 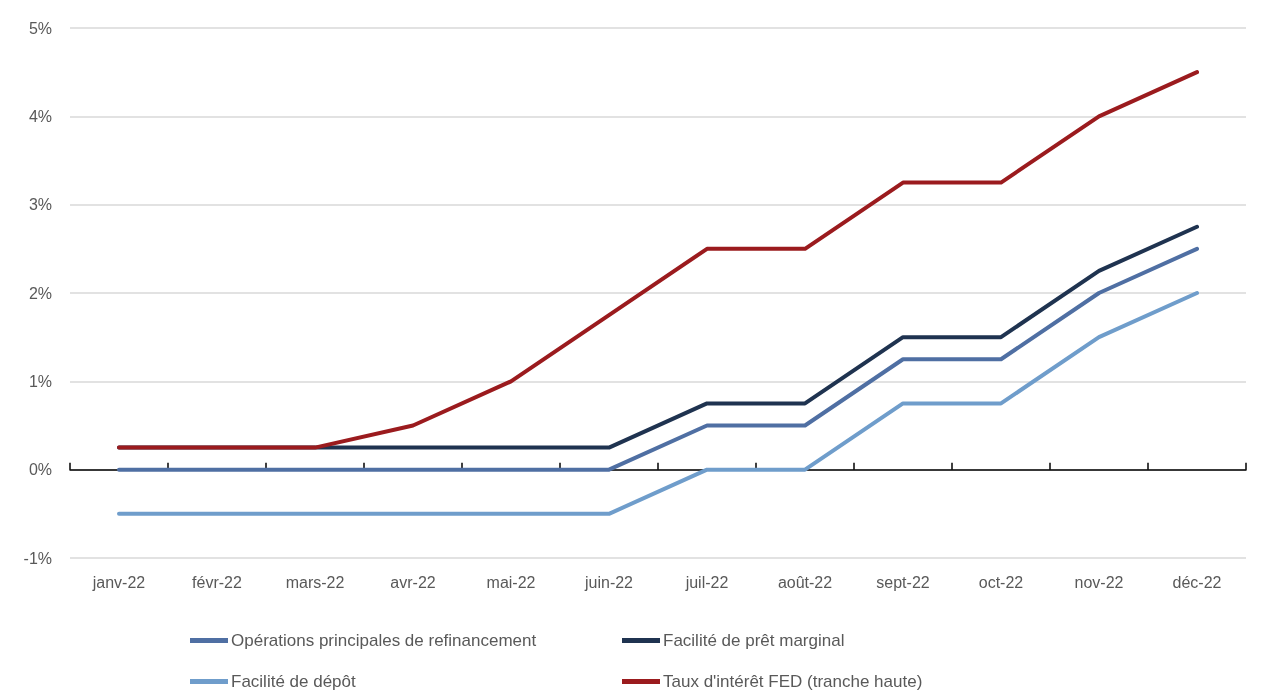 I want to click on legend-label: Taux d'intérêt FED (tranche haute), so click(x=793, y=681).